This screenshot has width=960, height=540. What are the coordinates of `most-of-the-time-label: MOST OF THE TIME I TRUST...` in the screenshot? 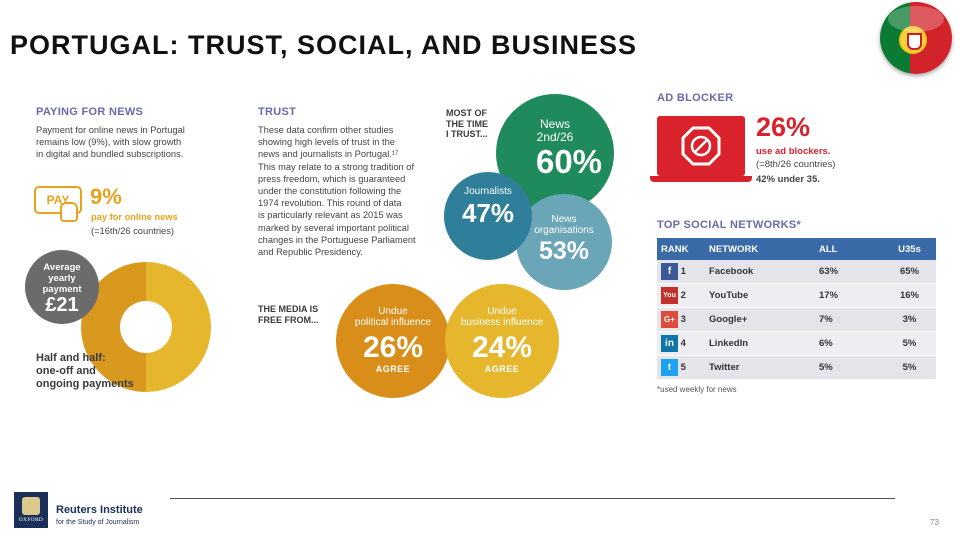 It's located at (467, 123).